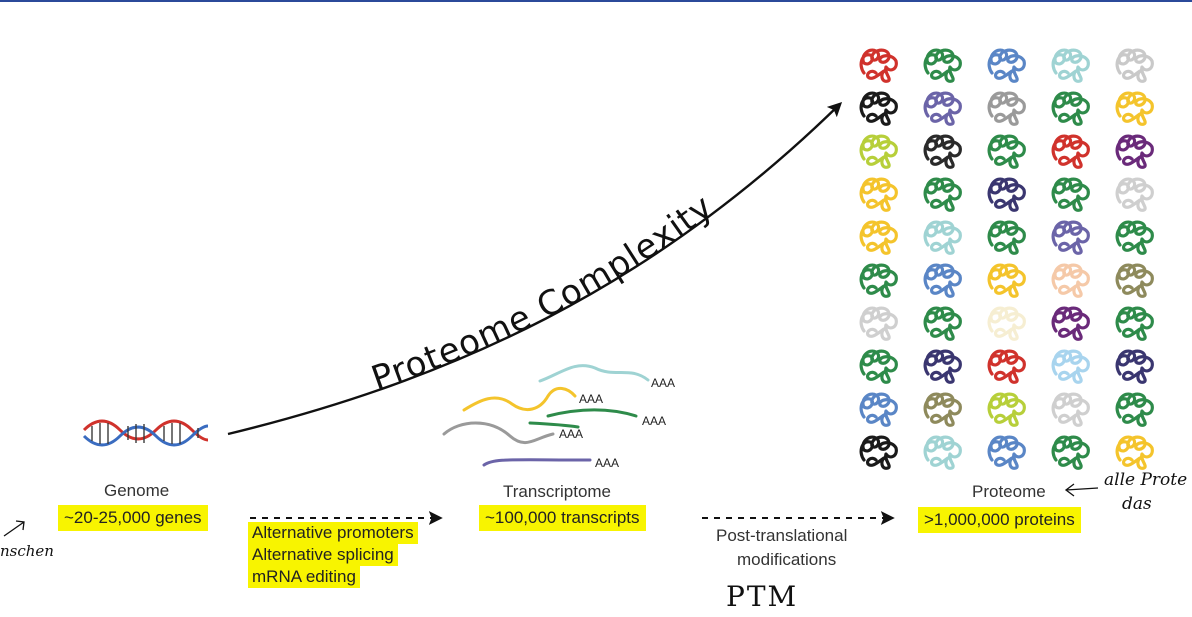  I want to click on top-border, so click(596, 1).